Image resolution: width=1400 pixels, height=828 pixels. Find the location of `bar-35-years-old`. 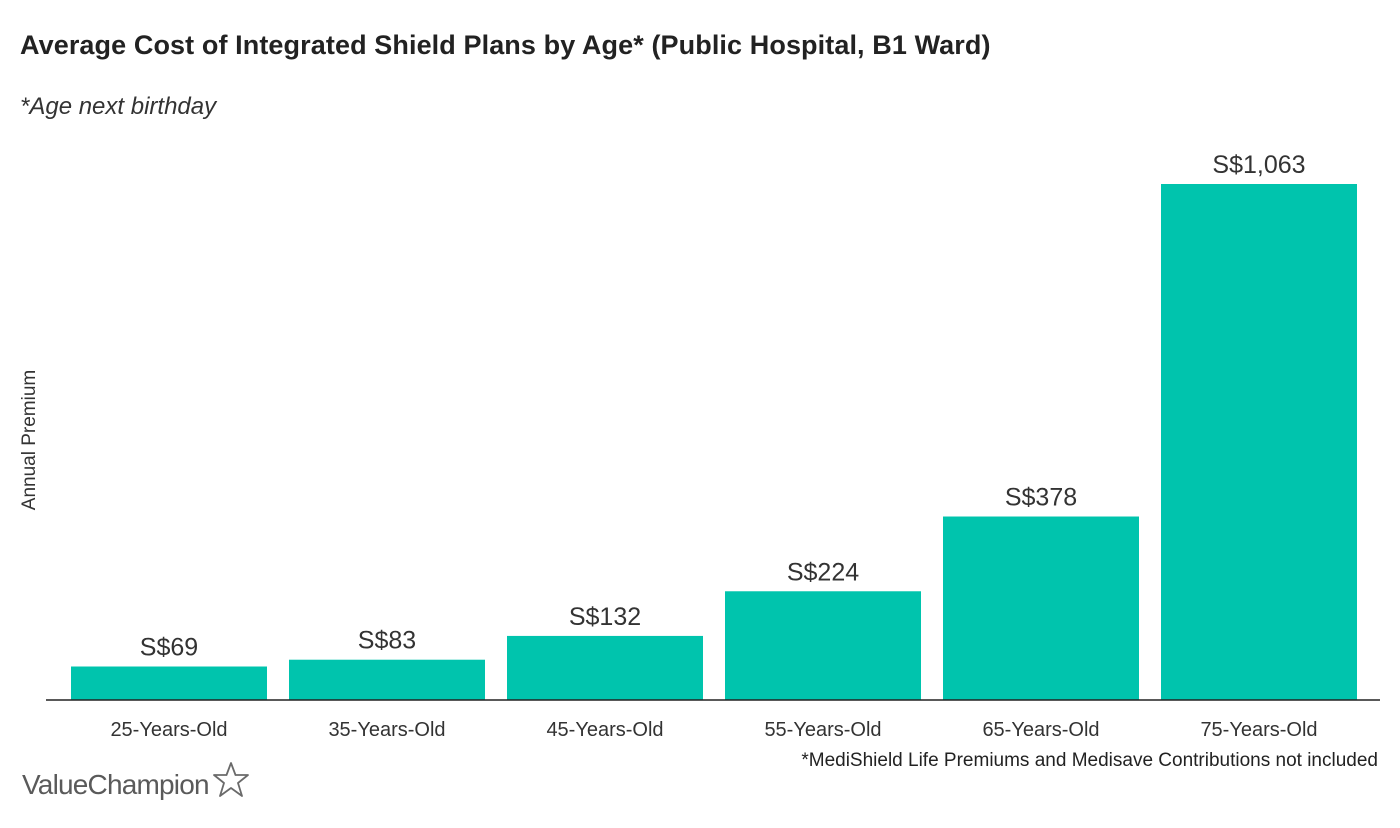

bar-35-years-old is located at coordinates (387, 679).